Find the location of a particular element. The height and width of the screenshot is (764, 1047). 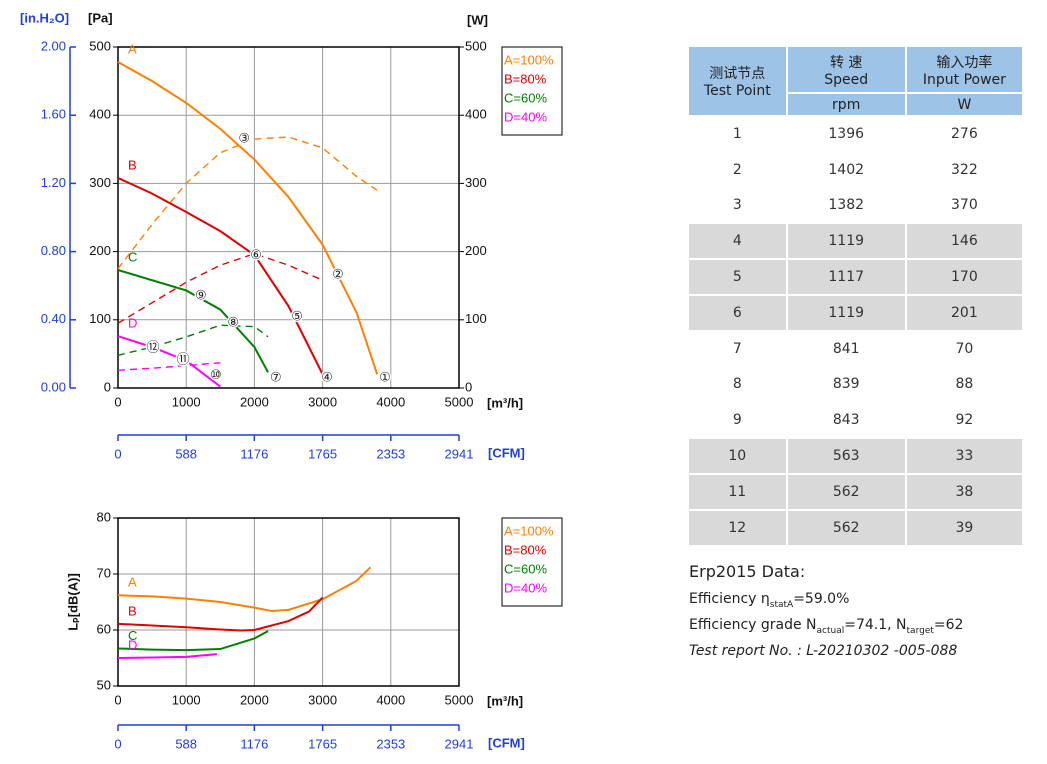

table-row: 5 1117 170 is located at coordinates (856, 277).